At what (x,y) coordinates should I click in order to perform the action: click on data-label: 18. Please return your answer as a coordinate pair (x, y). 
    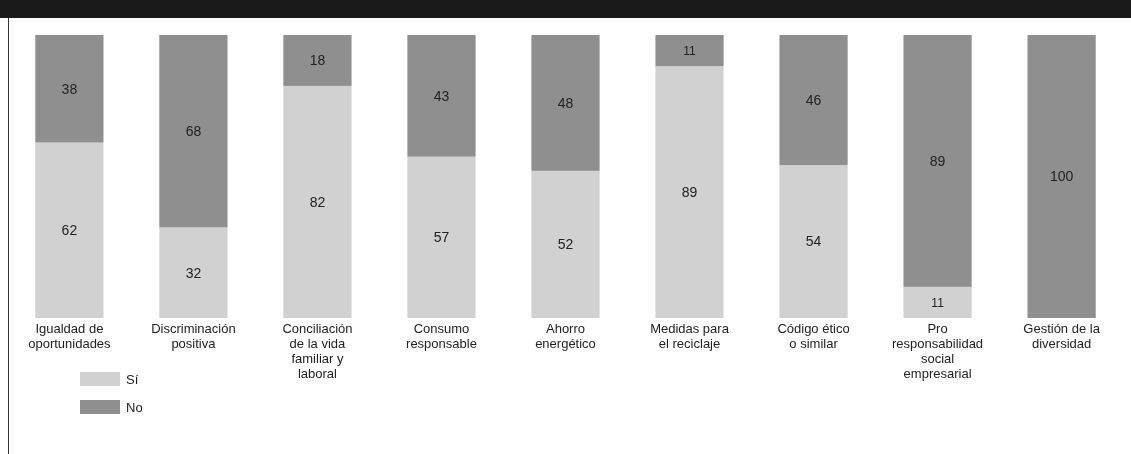
    Looking at the image, I should click on (317, 60).